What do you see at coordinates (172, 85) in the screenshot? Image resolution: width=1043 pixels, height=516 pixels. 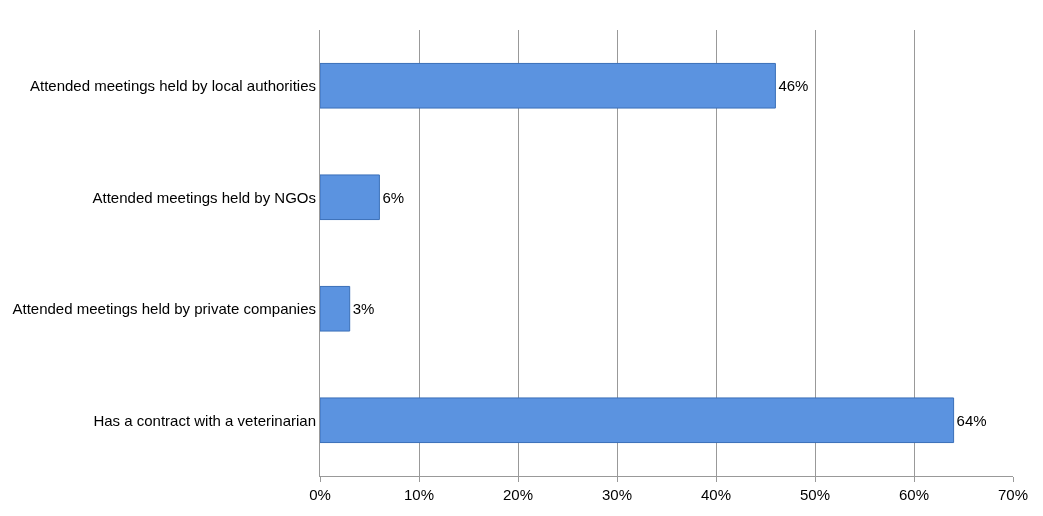 I see `y-tick-label: Attended meetings held by local authorities` at bounding box center [172, 85].